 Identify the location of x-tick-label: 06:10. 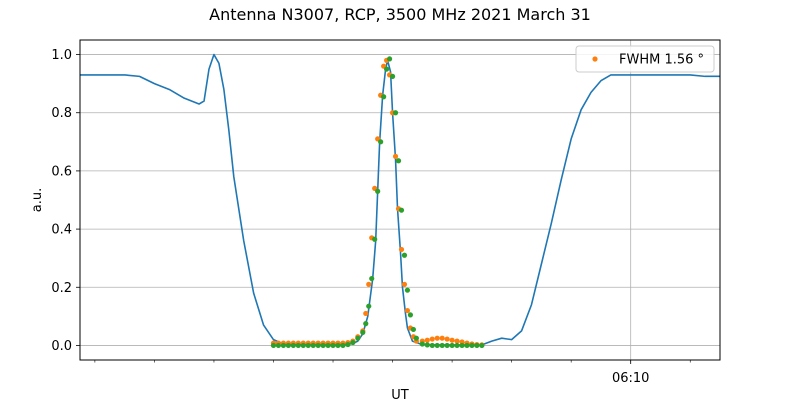
(630, 378).